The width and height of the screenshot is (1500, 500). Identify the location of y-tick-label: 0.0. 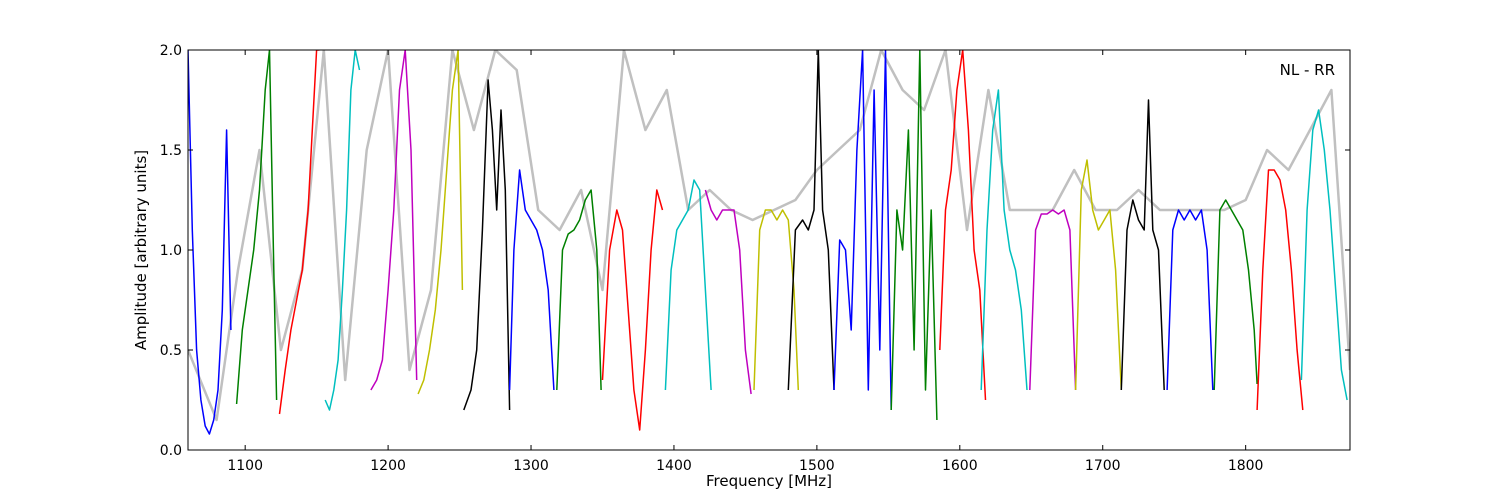
(171, 451).